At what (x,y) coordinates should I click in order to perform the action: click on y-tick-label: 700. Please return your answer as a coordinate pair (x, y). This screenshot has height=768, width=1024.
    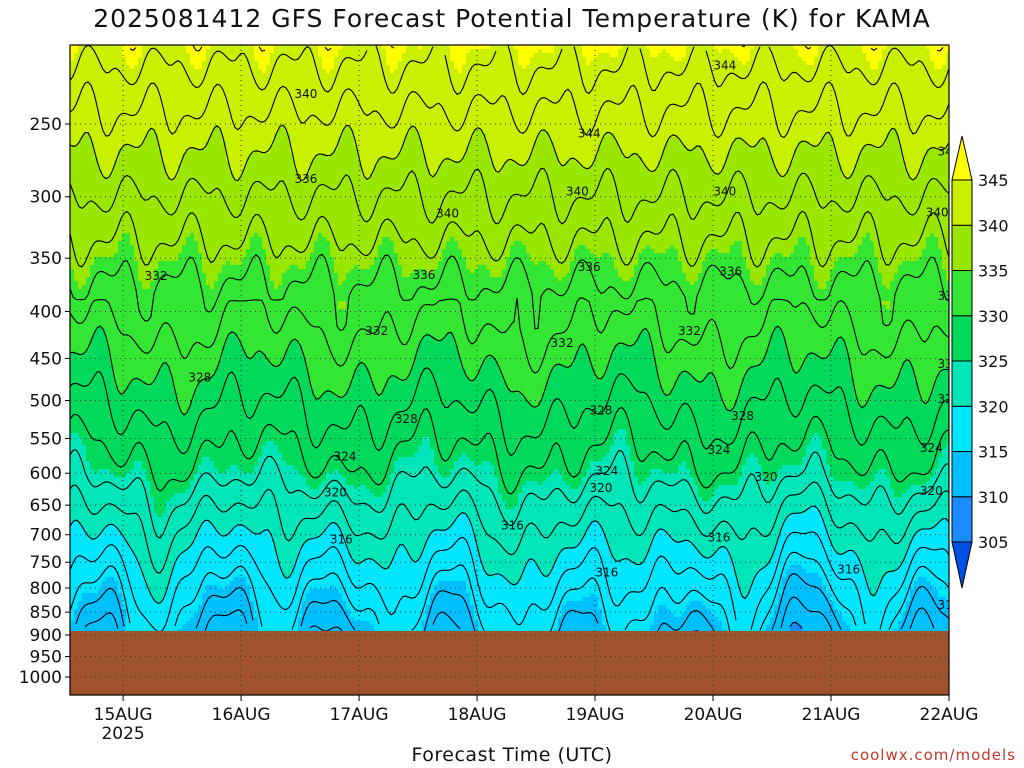
    Looking at the image, I should click on (46, 536).